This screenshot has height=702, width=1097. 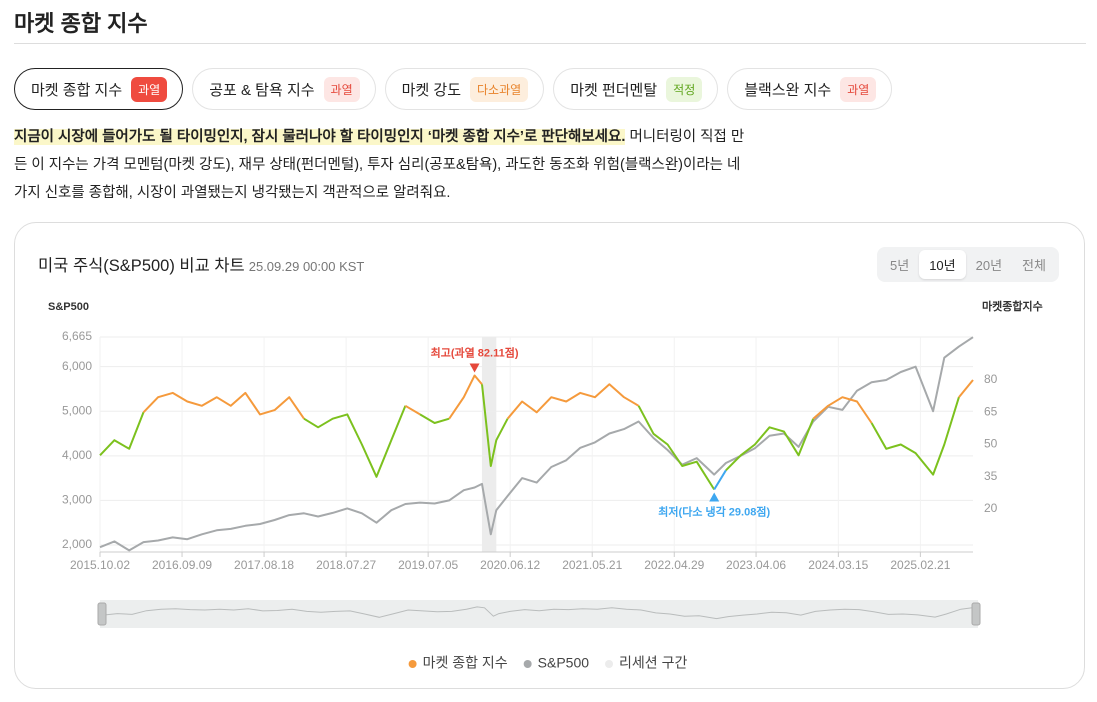 What do you see at coordinates (614, 90) in the screenshot?
I see `tab-label: 마켓 펀더멘탈` at bounding box center [614, 90].